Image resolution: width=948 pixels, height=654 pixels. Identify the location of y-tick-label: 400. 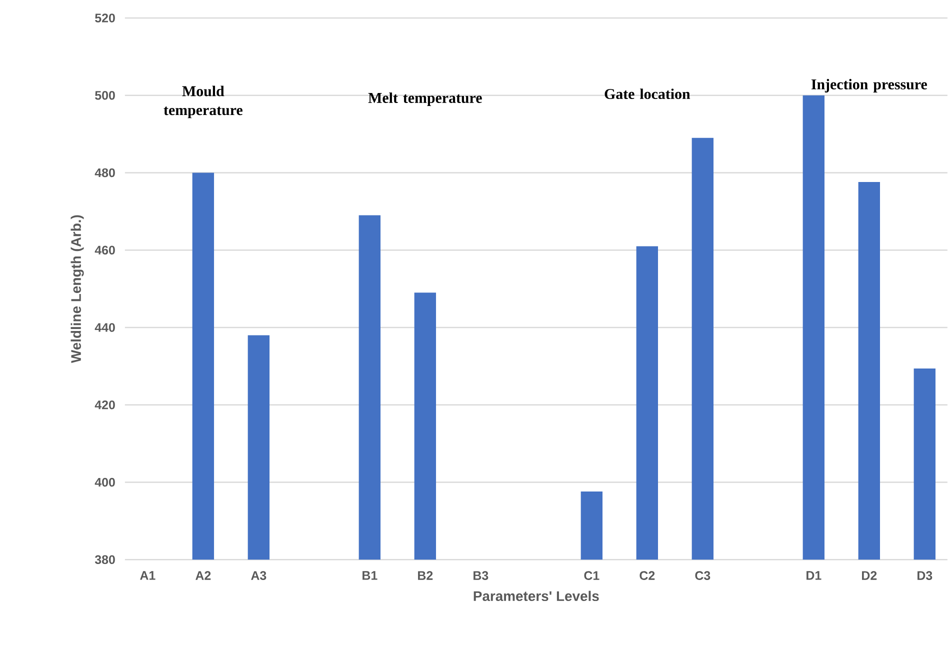
(104, 482).